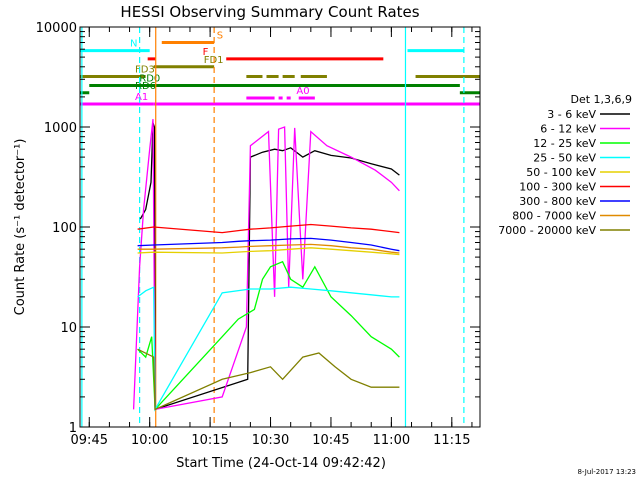 This screenshot has width=640, height=480. What do you see at coordinates (220, 35) in the screenshot?
I see `flag-label-s: S` at bounding box center [220, 35].